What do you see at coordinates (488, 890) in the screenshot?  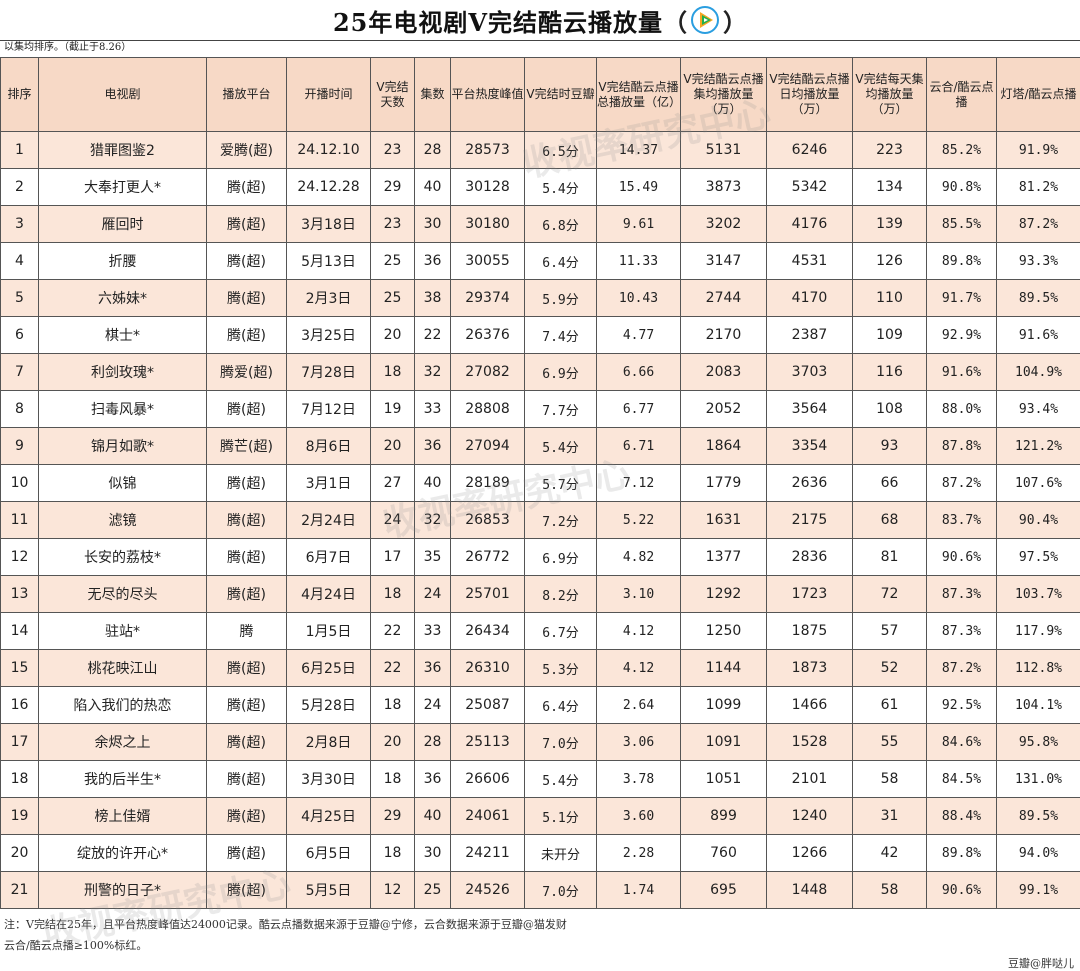 I see `table-cell: 24526` at bounding box center [488, 890].